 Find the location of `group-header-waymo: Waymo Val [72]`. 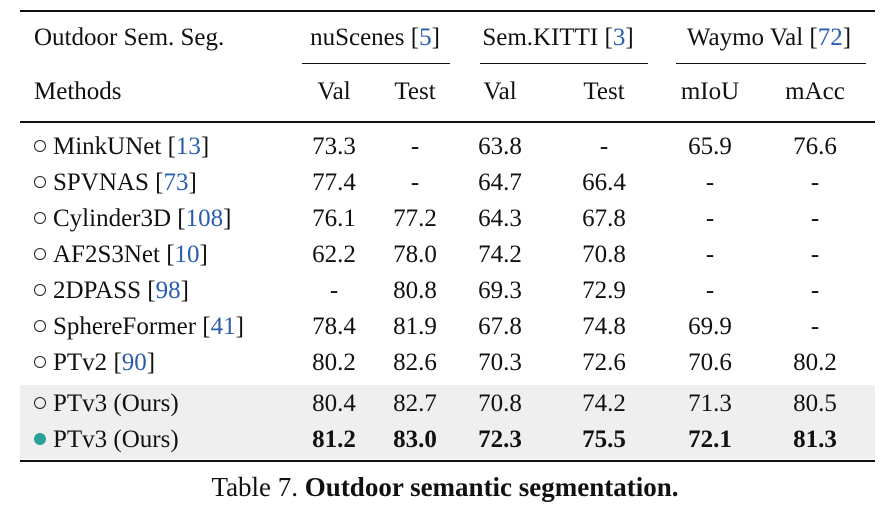

group-header-waymo: Waymo Val [72] is located at coordinates (769, 37).